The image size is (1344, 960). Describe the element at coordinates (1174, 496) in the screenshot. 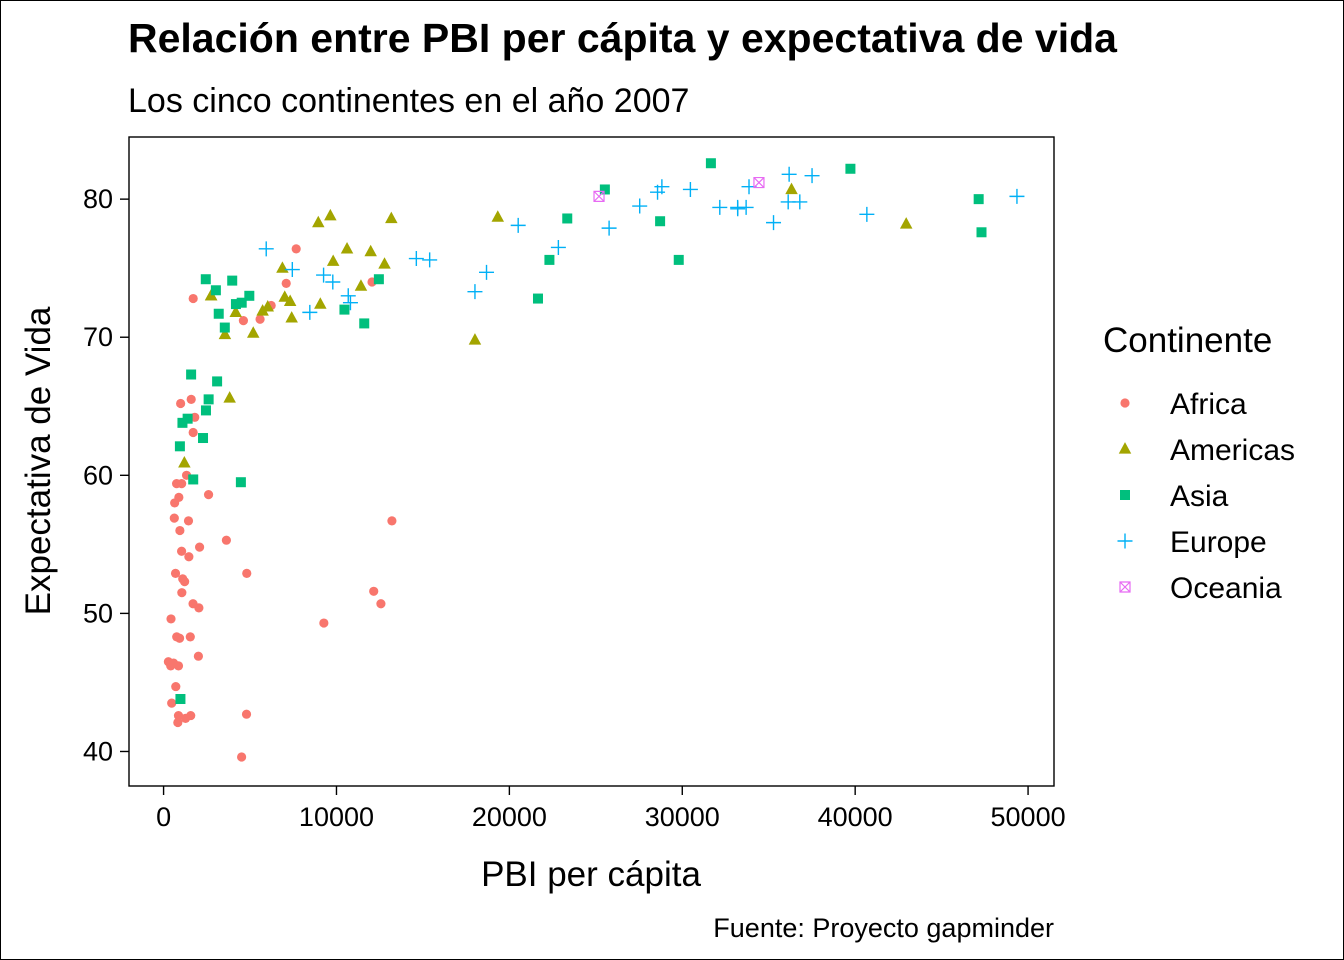

I see `legend-item-asia: Asia` at that location.